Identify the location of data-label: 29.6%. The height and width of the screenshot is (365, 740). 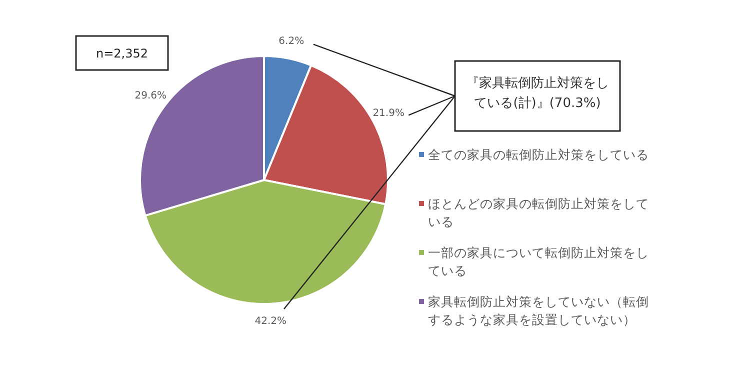
(150, 96).